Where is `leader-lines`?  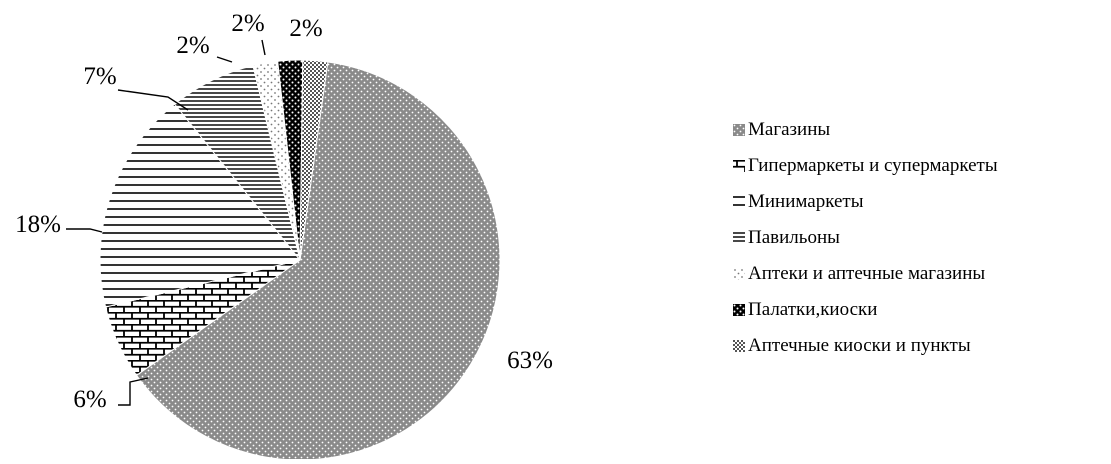
leader-lines is located at coordinates (166, 222).